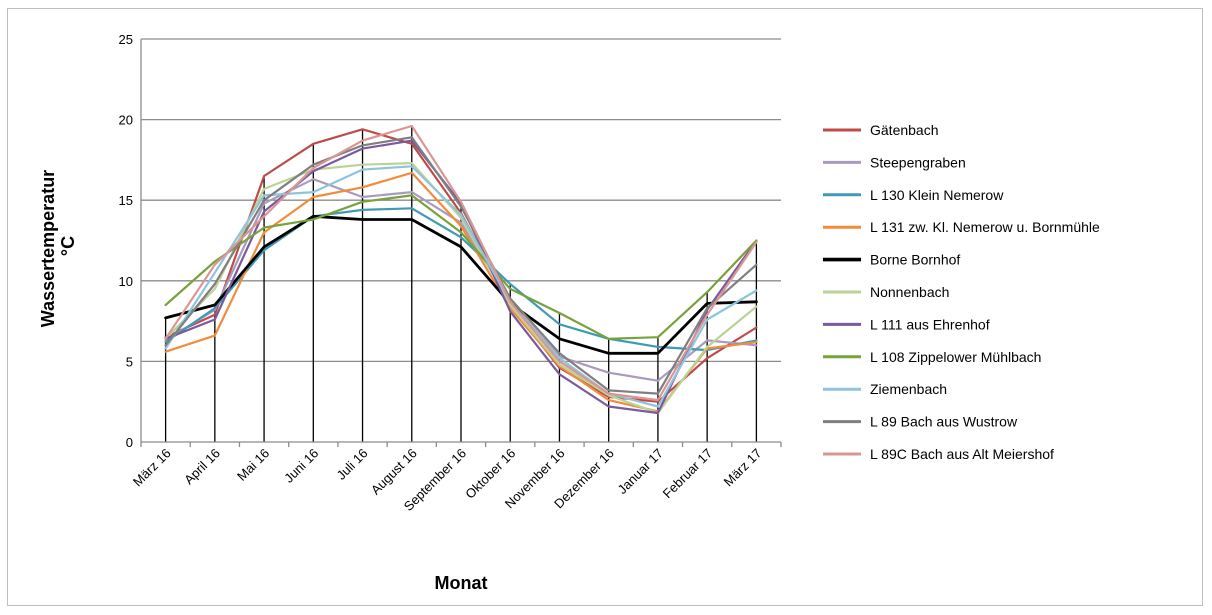  Describe the element at coordinates (253, 465) in the screenshot. I see `x-tick-label-2: Mai 16` at that location.